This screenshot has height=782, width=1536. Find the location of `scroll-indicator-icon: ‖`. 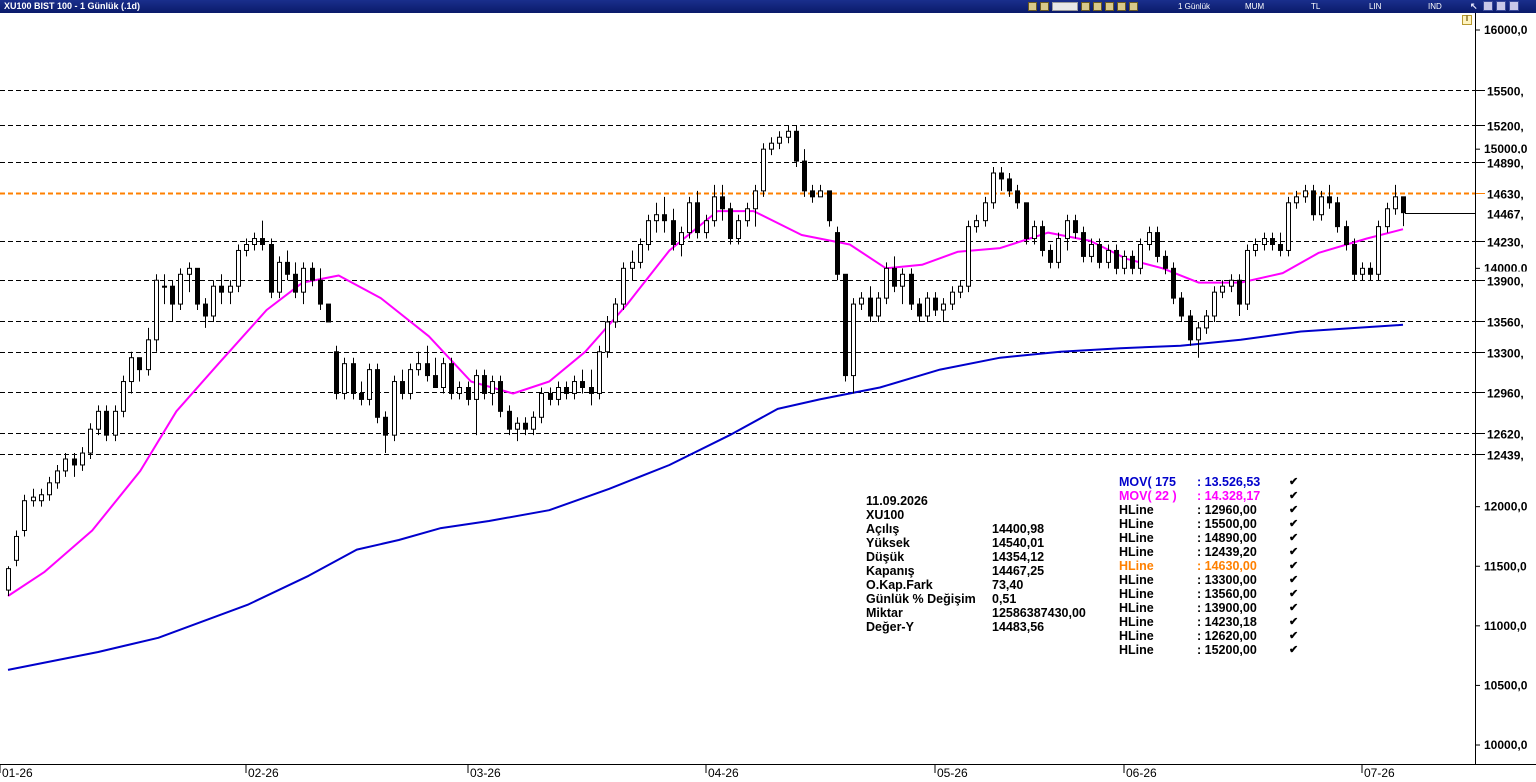

scroll-indicator-icon: ‖ is located at coordinates (1467, 20).